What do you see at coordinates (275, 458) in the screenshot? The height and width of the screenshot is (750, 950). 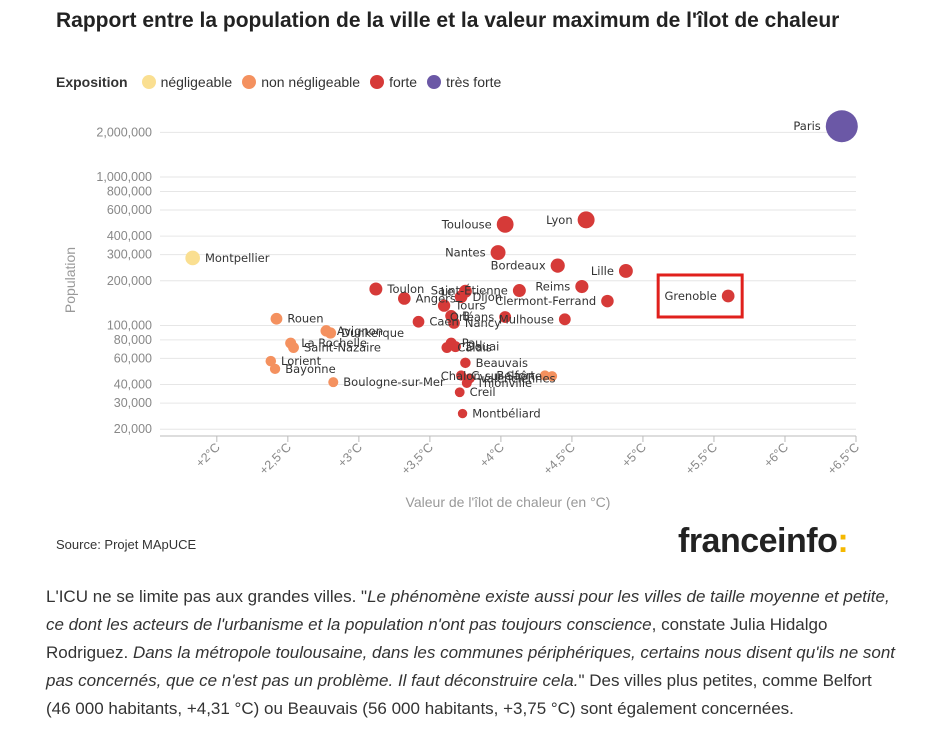 I see `x-tick-label: +2,5°C` at bounding box center [275, 458].